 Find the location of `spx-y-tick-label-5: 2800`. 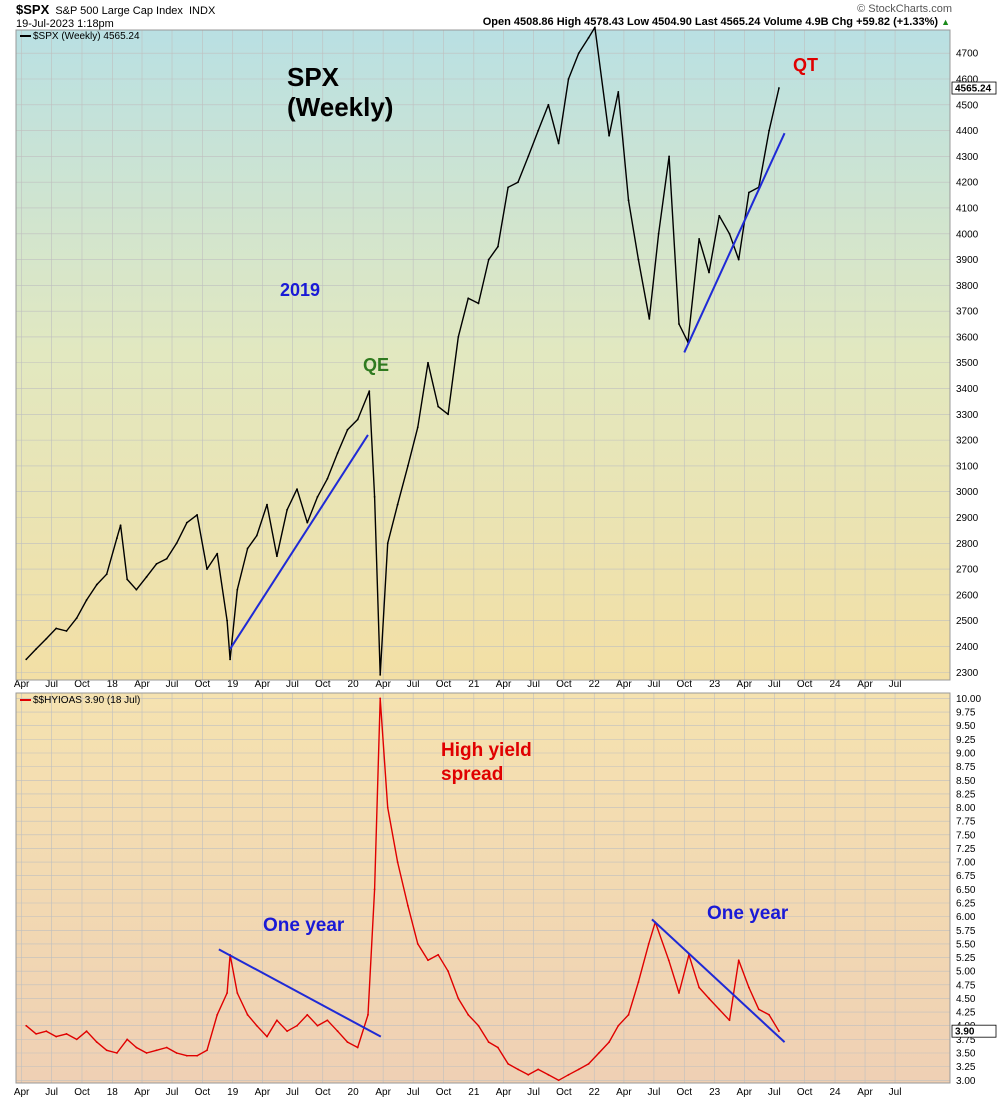

spx-y-tick-label-5: 2800 is located at coordinates (967, 544).